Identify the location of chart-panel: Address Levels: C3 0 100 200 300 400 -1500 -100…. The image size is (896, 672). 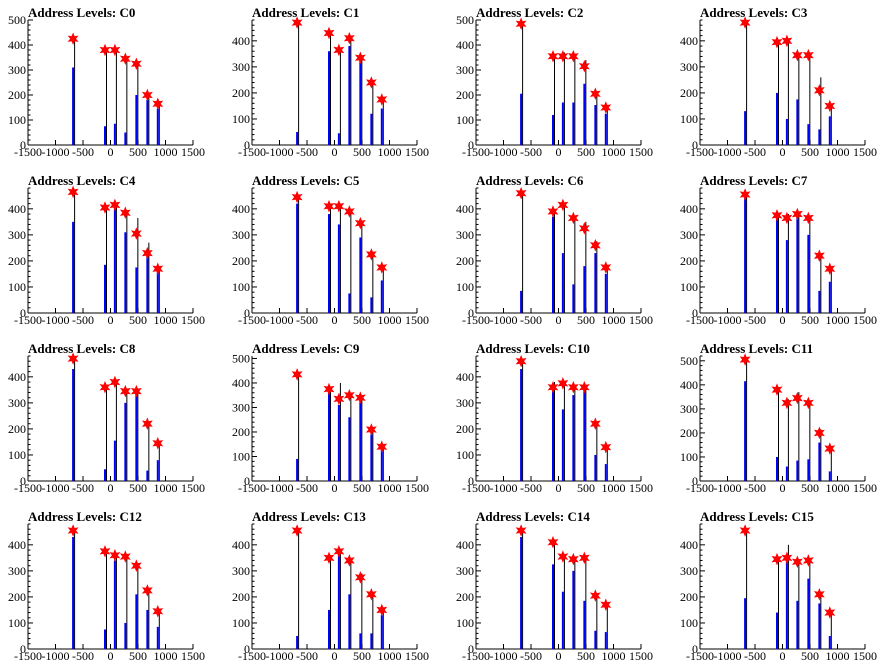
(784, 84).